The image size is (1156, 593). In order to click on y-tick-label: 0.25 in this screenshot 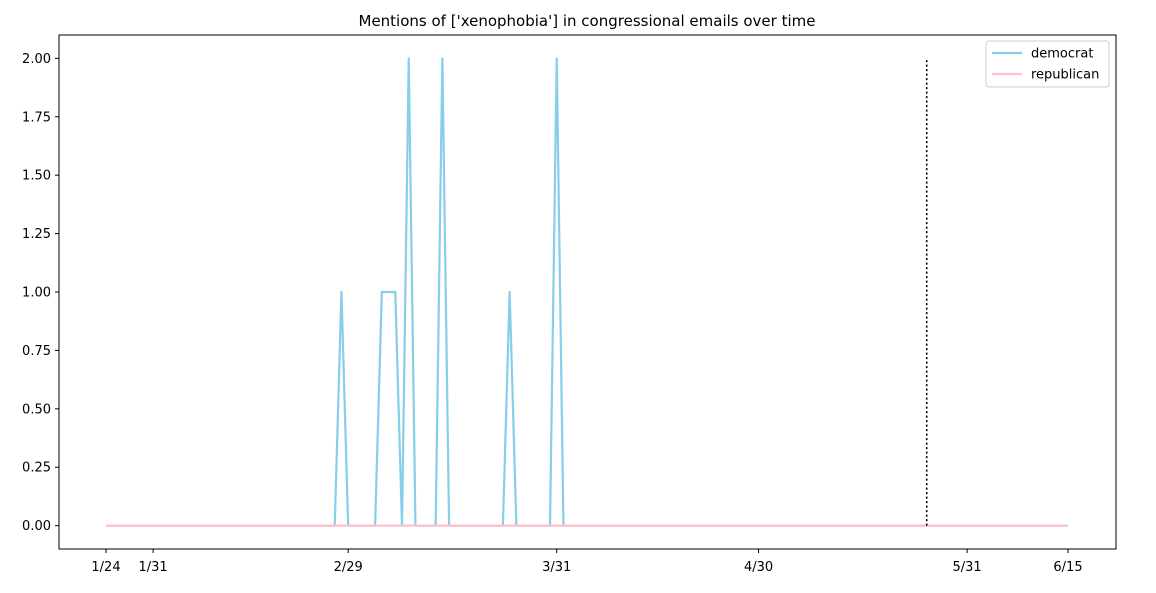, I will do `click(36, 468)`.